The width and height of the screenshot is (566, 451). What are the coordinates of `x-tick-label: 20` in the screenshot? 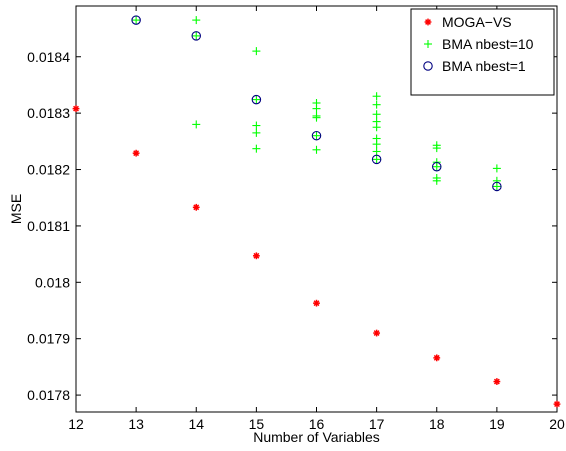 It's located at (557, 424).